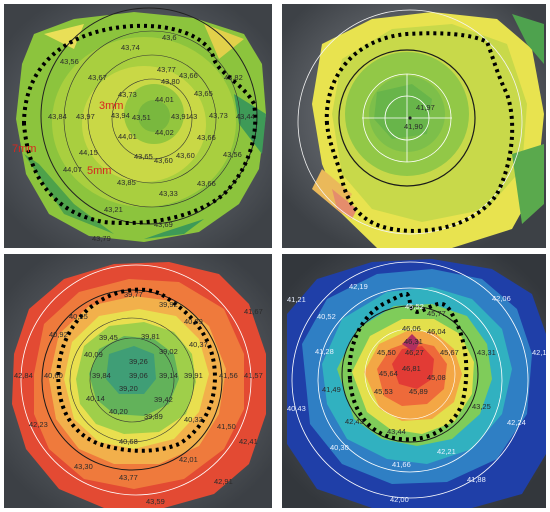 This screenshot has width=550, height=512. What do you see at coordinates (413, 341) in the screenshot?
I see `keratometry-value-label: 46,31` at bounding box center [413, 341].